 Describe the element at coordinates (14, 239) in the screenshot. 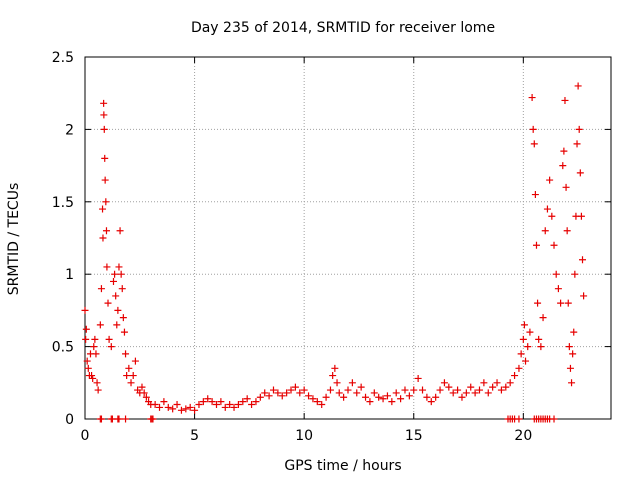

I see `y-axis-label: SRMTID / TECUs` at that location.